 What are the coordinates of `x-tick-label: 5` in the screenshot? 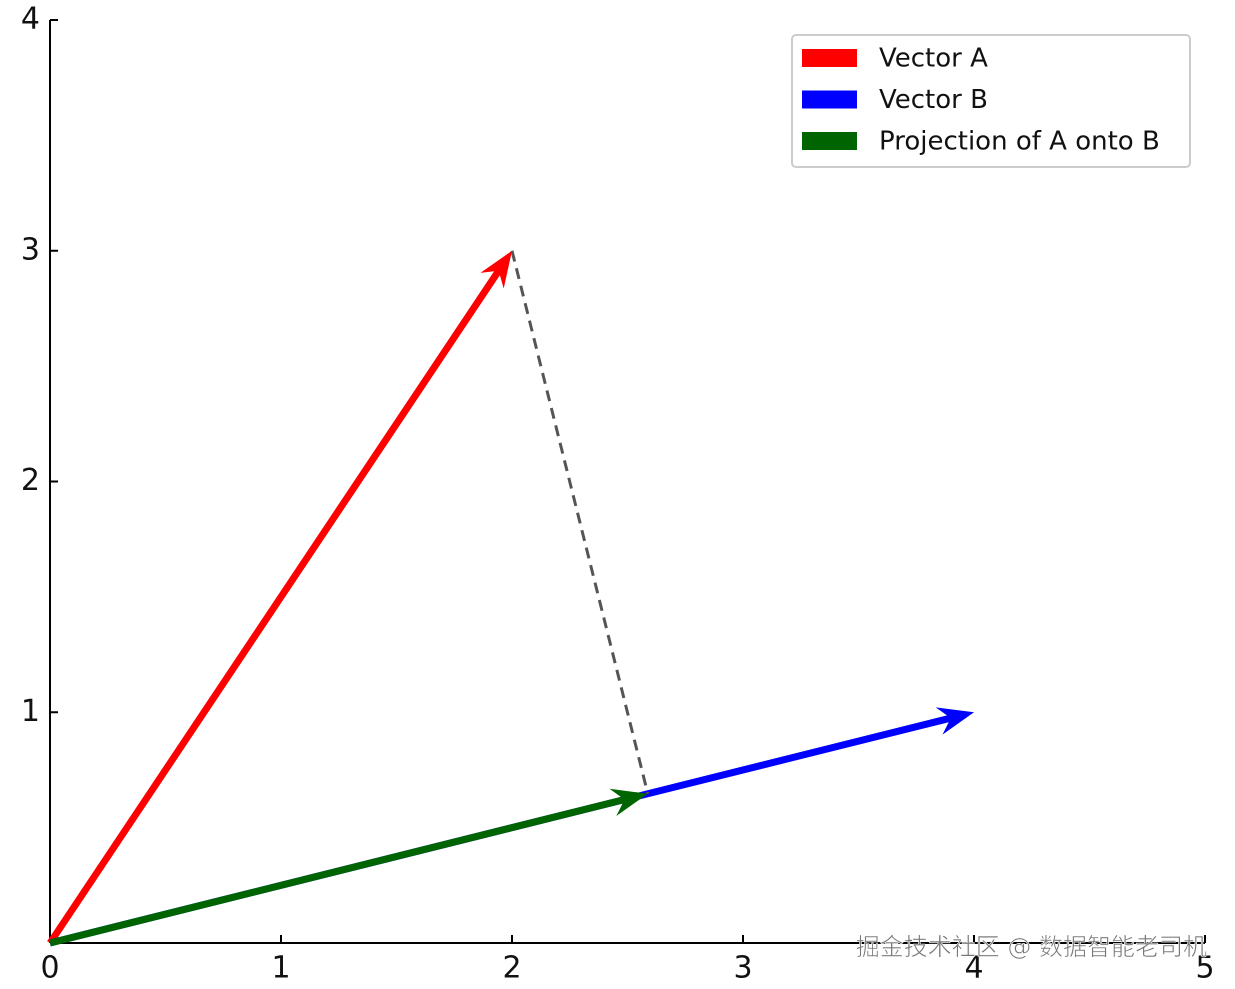 It's located at (1204, 968).